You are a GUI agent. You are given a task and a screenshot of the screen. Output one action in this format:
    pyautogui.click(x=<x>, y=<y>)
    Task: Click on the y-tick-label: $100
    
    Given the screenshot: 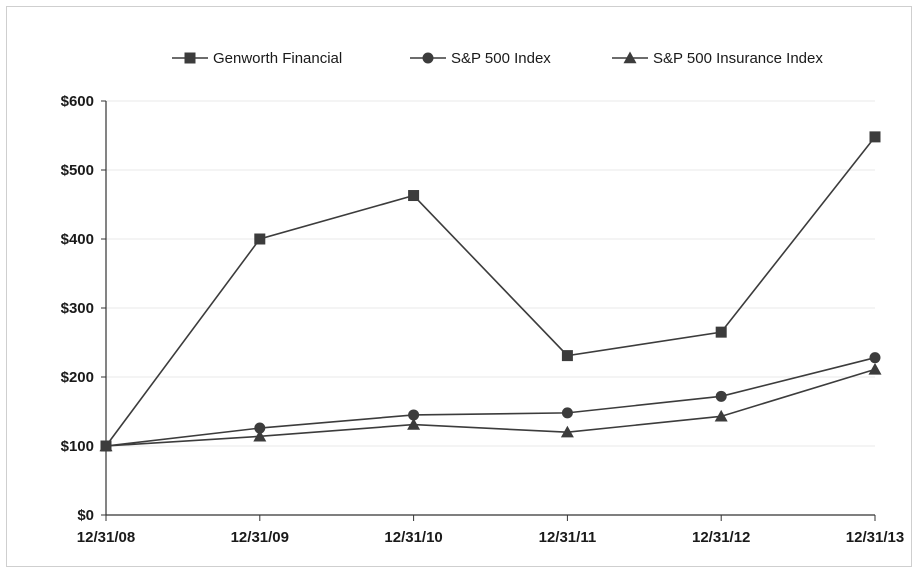 What is the action you would take?
    pyautogui.click(x=77, y=446)
    